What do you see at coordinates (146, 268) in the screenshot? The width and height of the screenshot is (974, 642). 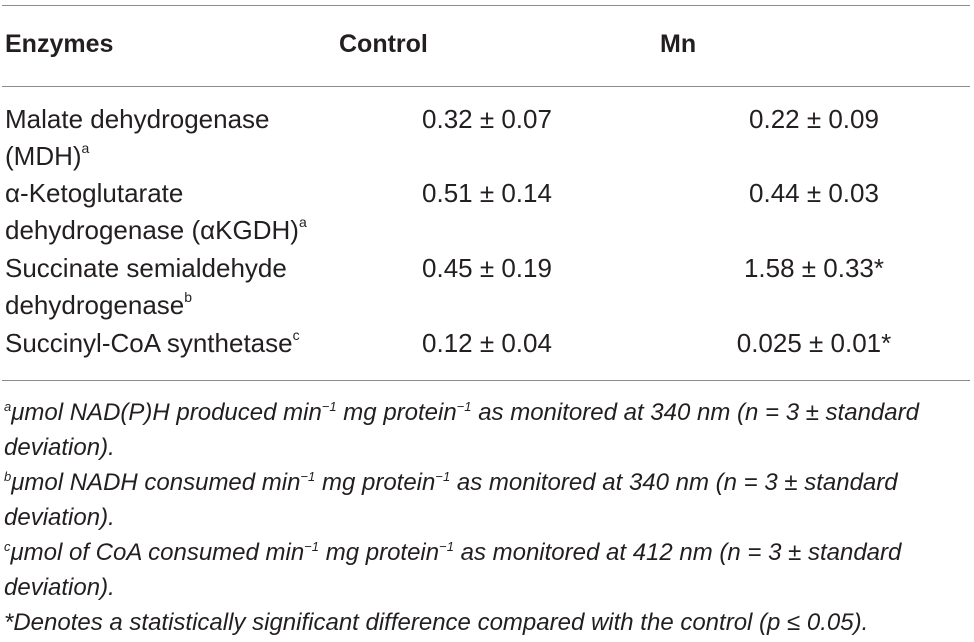 I see `enzyme-name-line1: Succinate semialdehyde` at bounding box center [146, 268].